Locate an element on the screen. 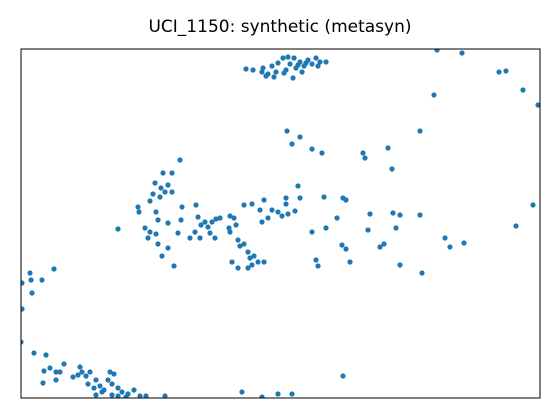 The width and height of the screenshot is (560, 420). chart-title: UCI_1150: synthetic (metasyn) is located at coordinates (279, 27).